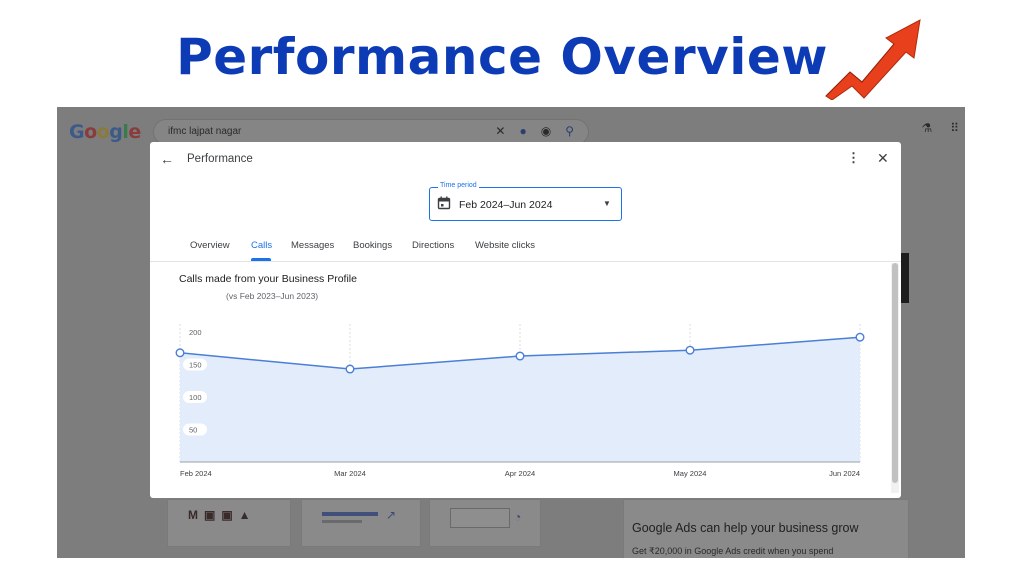 This screenshot has height=576, width=1024. Describe the element at coordinates (105, 132) in the screenshot. I see `google-logo: Google` at that location.